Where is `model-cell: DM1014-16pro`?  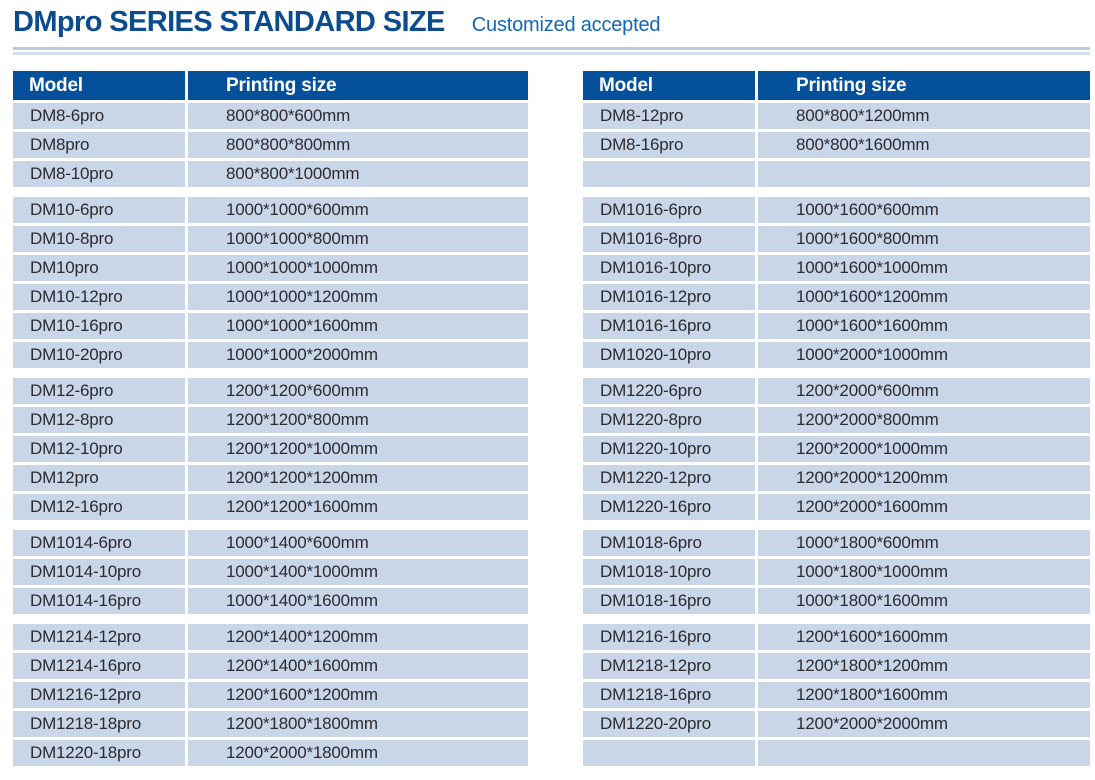
model-cell: DM1014-16pro is located at coordinates (99, 601).